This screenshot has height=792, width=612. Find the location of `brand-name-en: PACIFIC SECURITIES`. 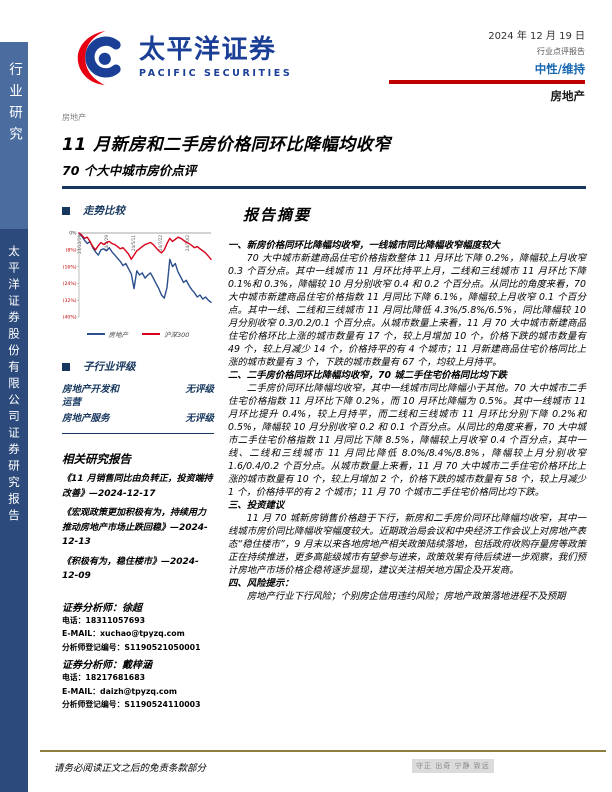

brand-name-en: PACIFIC SECURITIES is located at coordinates (216, 73).